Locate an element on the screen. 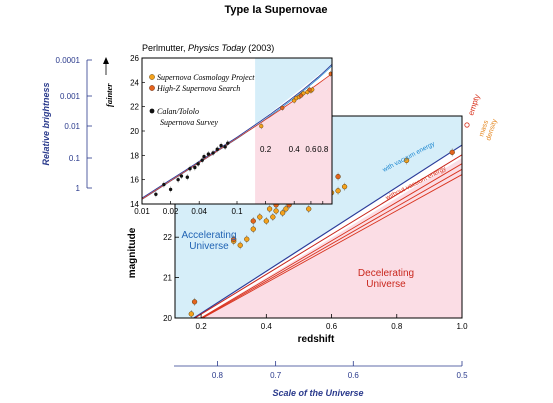 The height and width of the screenshot is (403, 553). inset-x-tick-label: 0.02 is located at coordinates (171, 211).